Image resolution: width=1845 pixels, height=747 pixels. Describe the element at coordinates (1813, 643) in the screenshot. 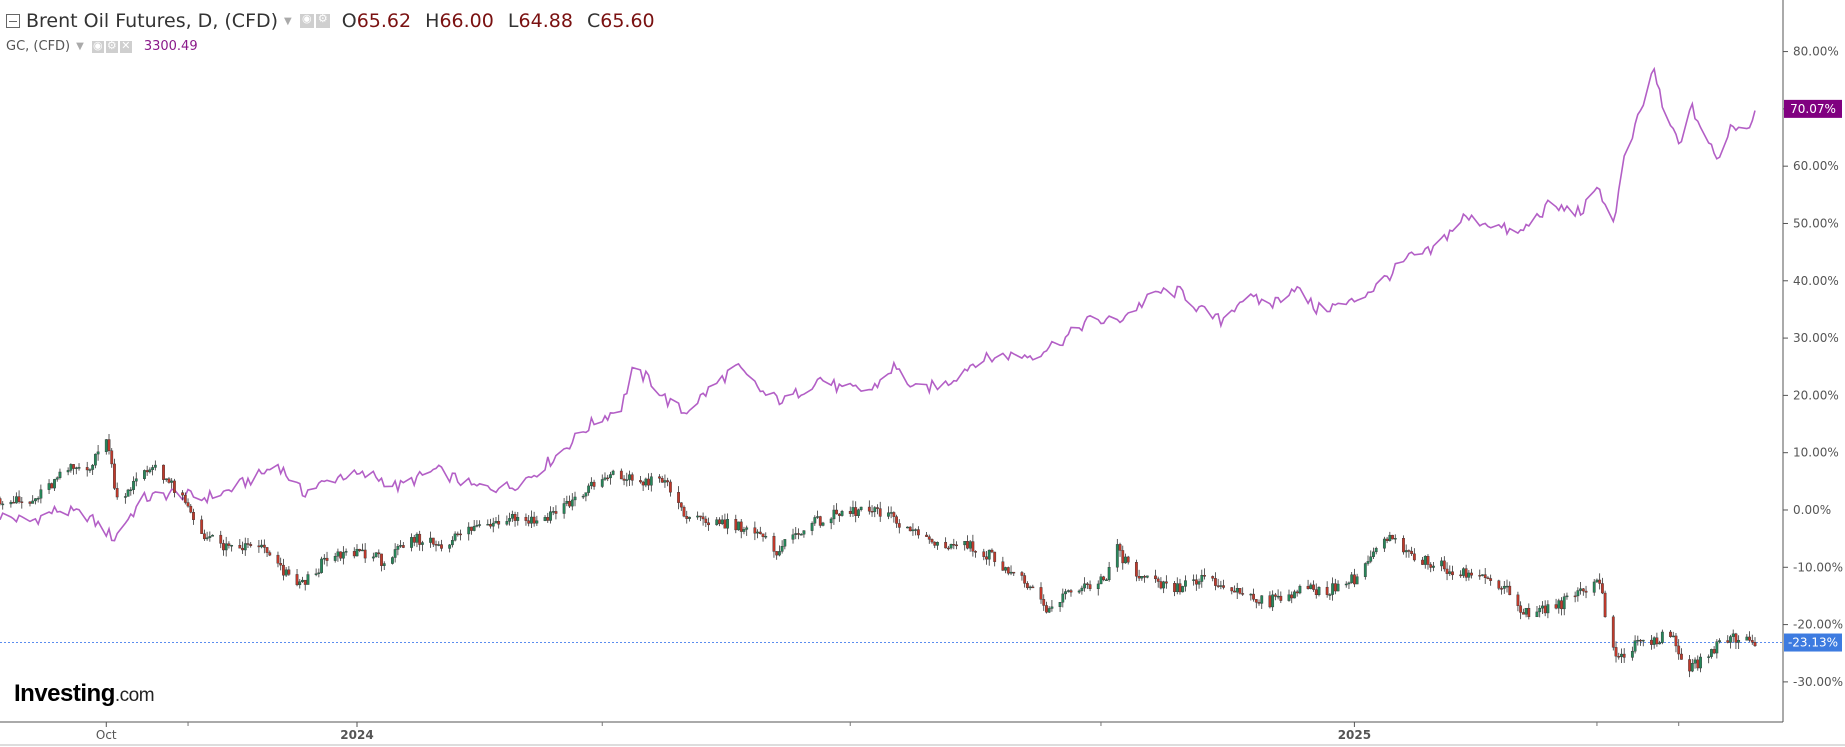

I see `brent-last-badge-text: -23.13%` at that location.